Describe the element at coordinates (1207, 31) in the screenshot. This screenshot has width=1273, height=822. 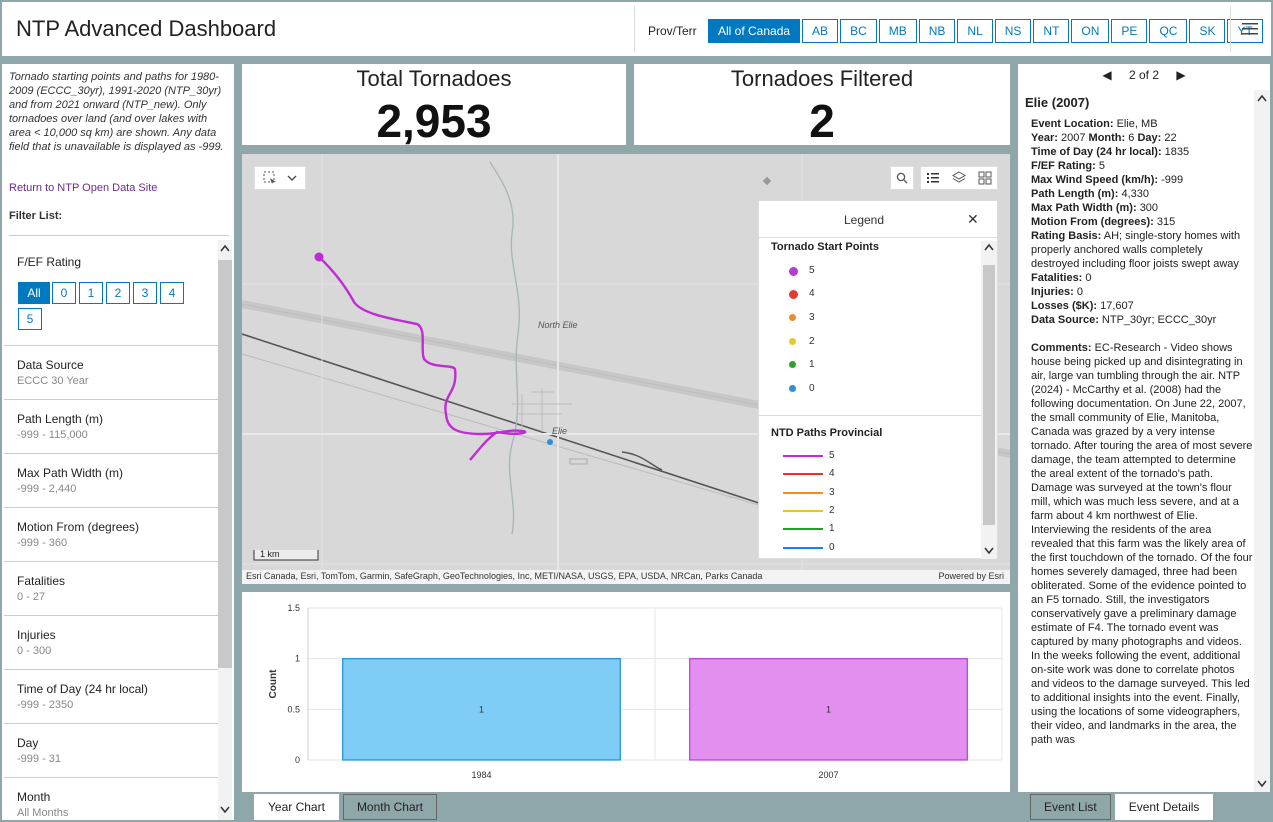
I see `province-button: SK` at that location.